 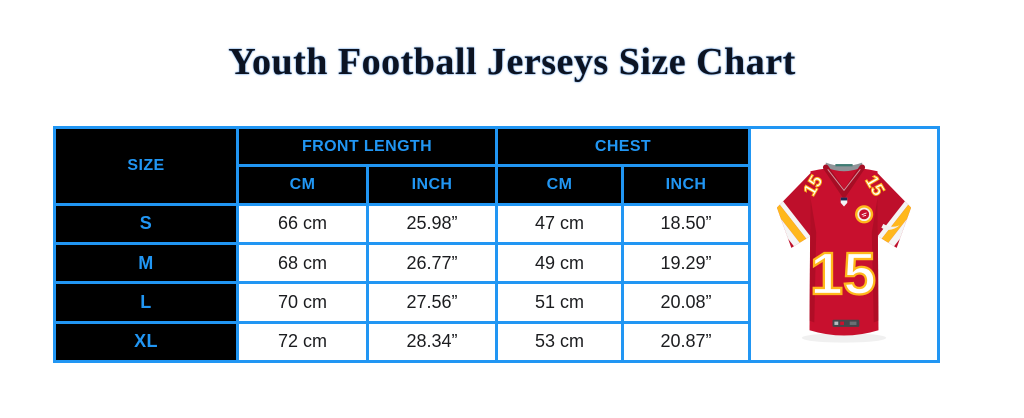 I want to click on jersey-photo-cell: 15 15 15, so click(x=844, y=244).